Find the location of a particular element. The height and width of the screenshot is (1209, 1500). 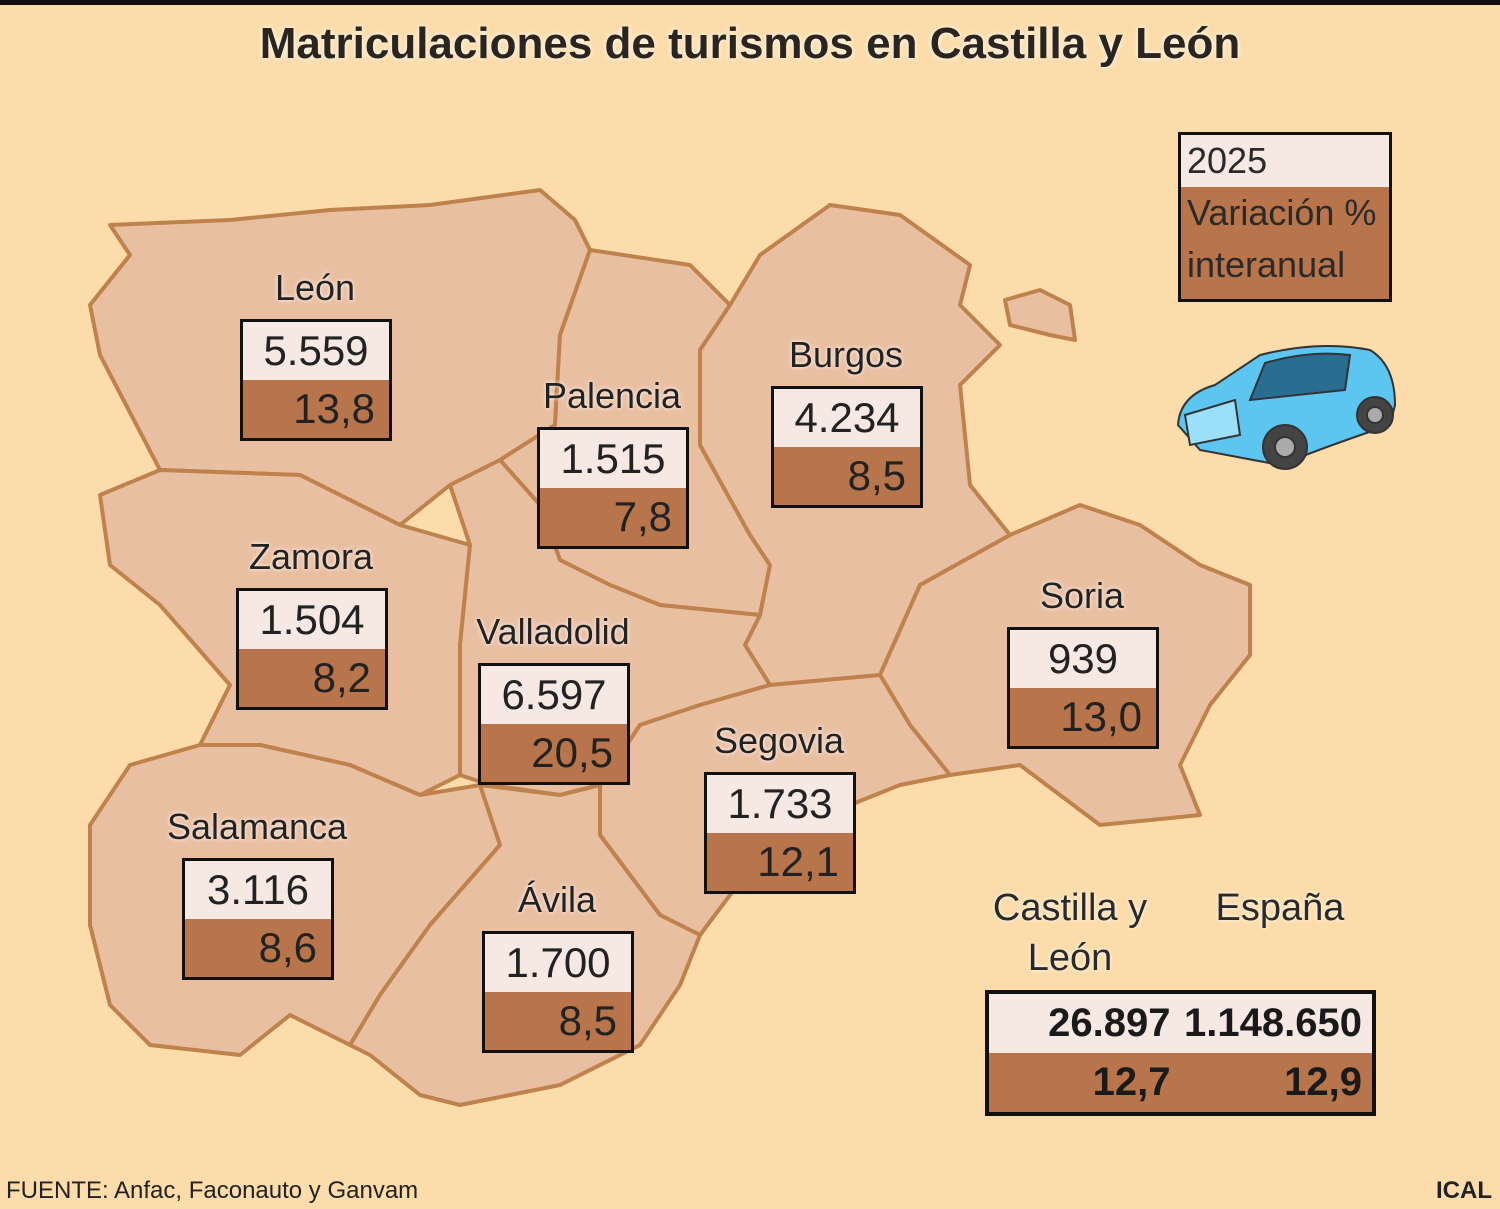

province-name: Valladolid is located at coordinates (553, 631).